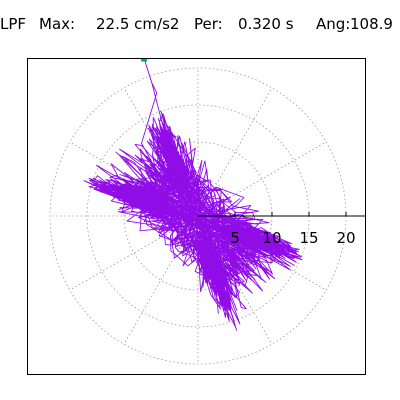 This screenshot has height=400, width=400. What do you see at coordinates (148, 71) in the screenshot?
I see `peak-trace-segment` at bounding box center [148, 71].